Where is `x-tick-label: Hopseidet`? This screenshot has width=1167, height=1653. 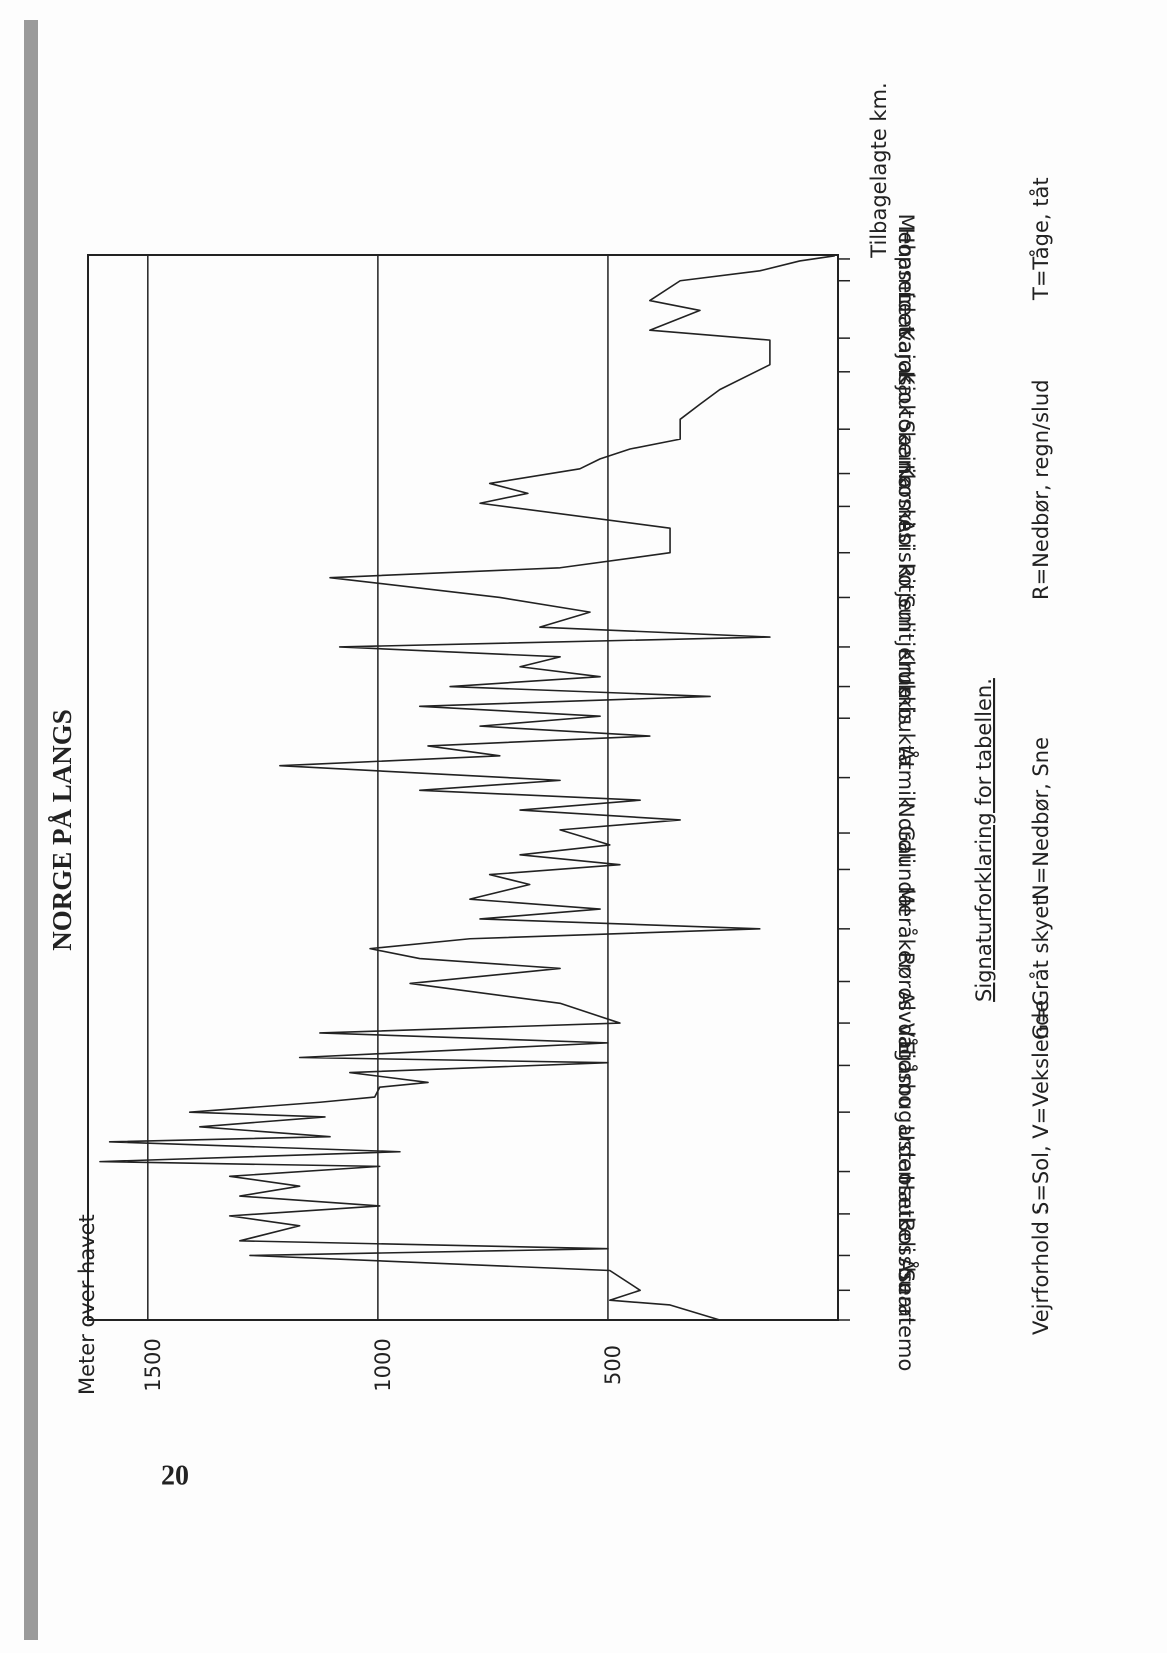
x-tick-label: Hopseidet is located at coordinates (906, 281).